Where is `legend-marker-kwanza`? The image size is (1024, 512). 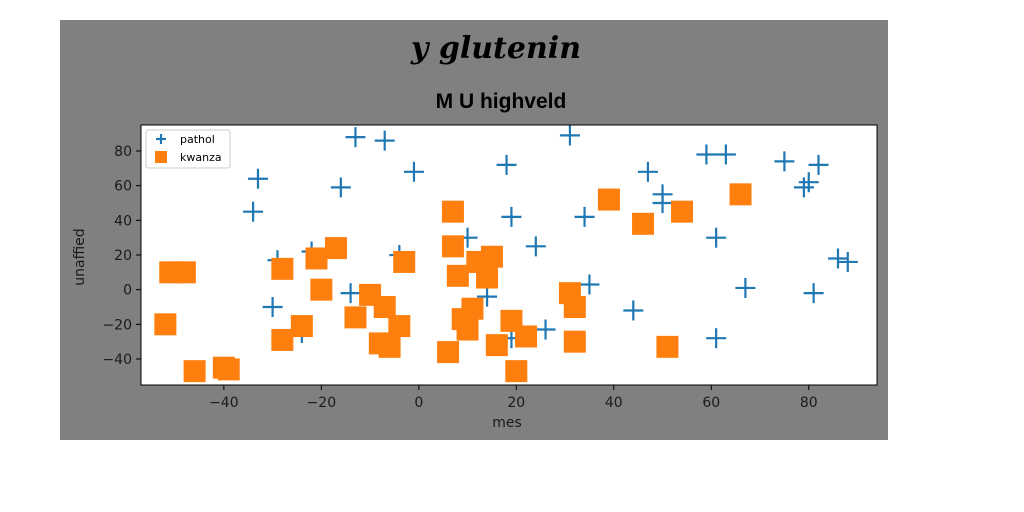
legend-marker-kwanza is located at coordinates (161, 157).